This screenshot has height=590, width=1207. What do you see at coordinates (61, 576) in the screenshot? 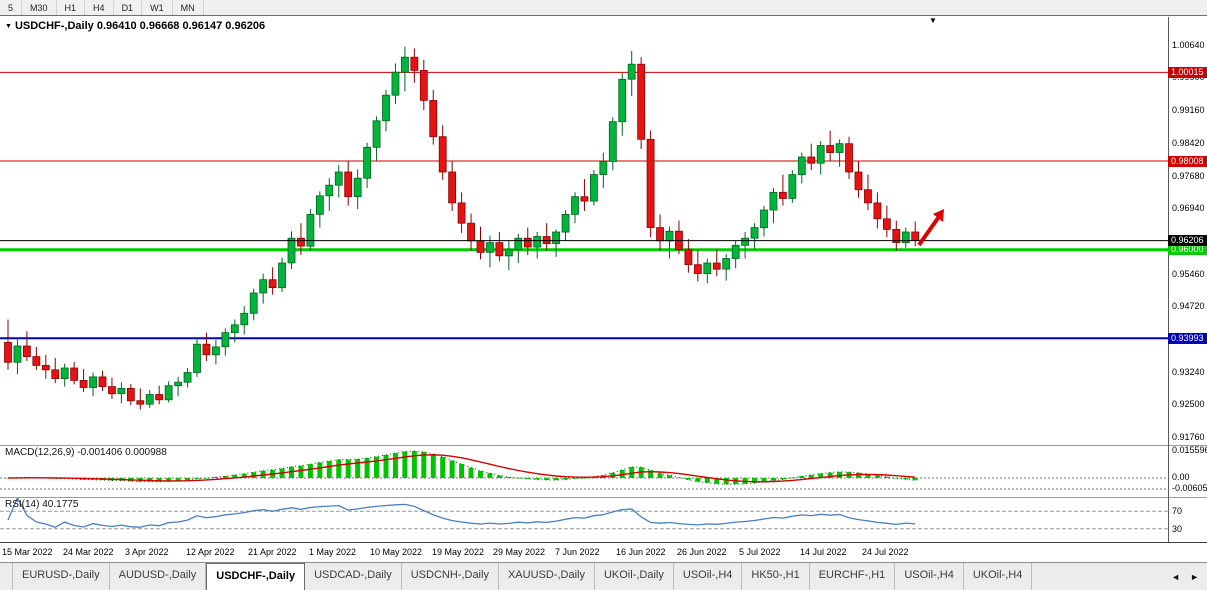
I see `tab-eurusd-daily: EURUSD-,Daily` at bounding box center [61, 576].